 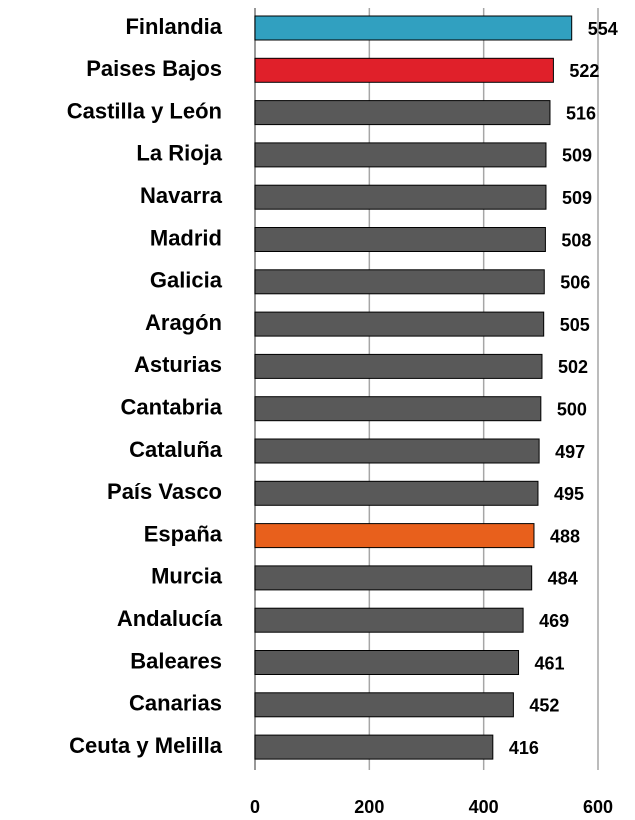 I want to click on value-label: 516, so click(x=581, y=113).